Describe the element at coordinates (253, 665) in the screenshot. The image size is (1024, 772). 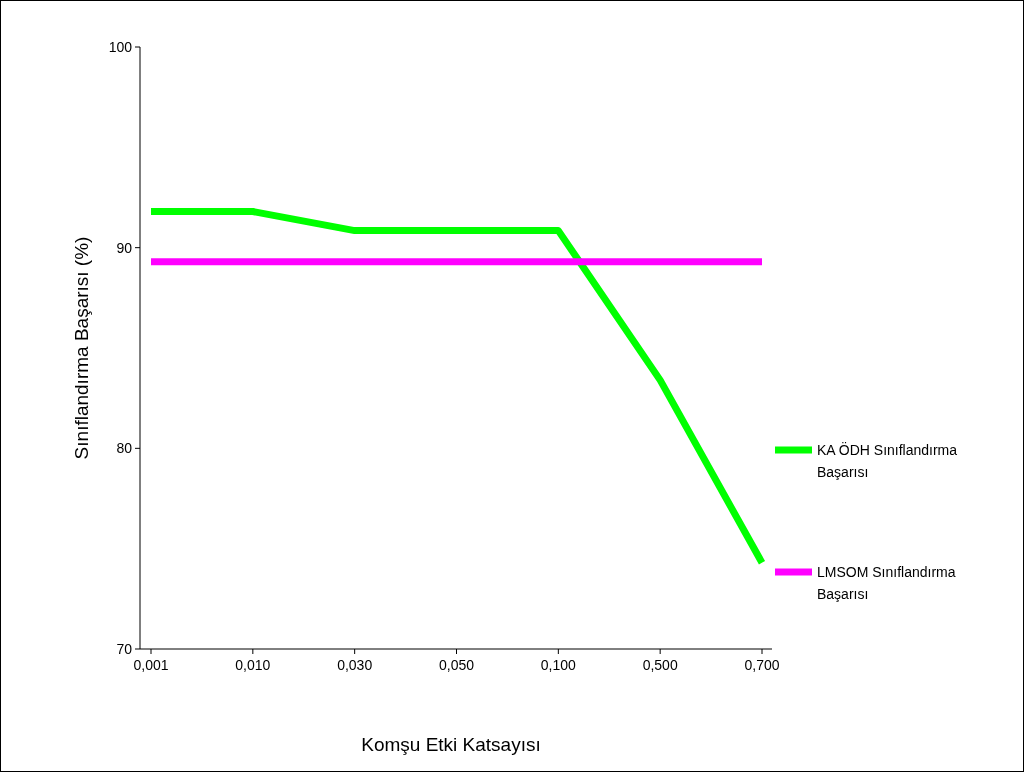
I see `x-tick-label: 0,010` at that location.